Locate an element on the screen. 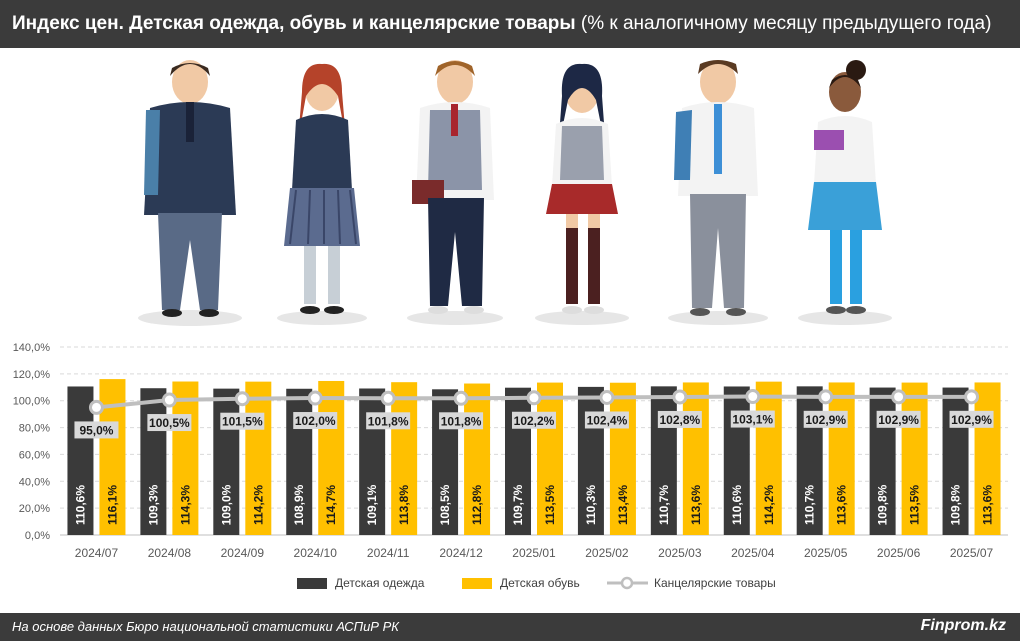 This screenshot has height=641, width=1020. legend-swatch-shoes is located at coordinates (477, 583).